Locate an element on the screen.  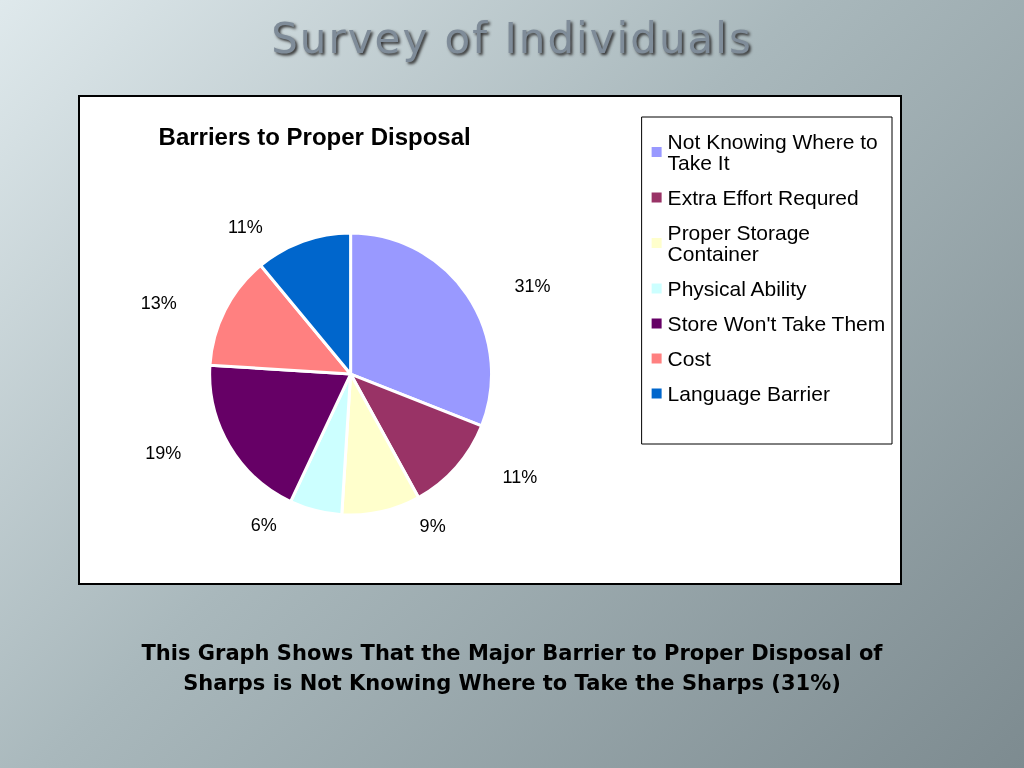
data-label: 6% is located at coordinates (263, 525).